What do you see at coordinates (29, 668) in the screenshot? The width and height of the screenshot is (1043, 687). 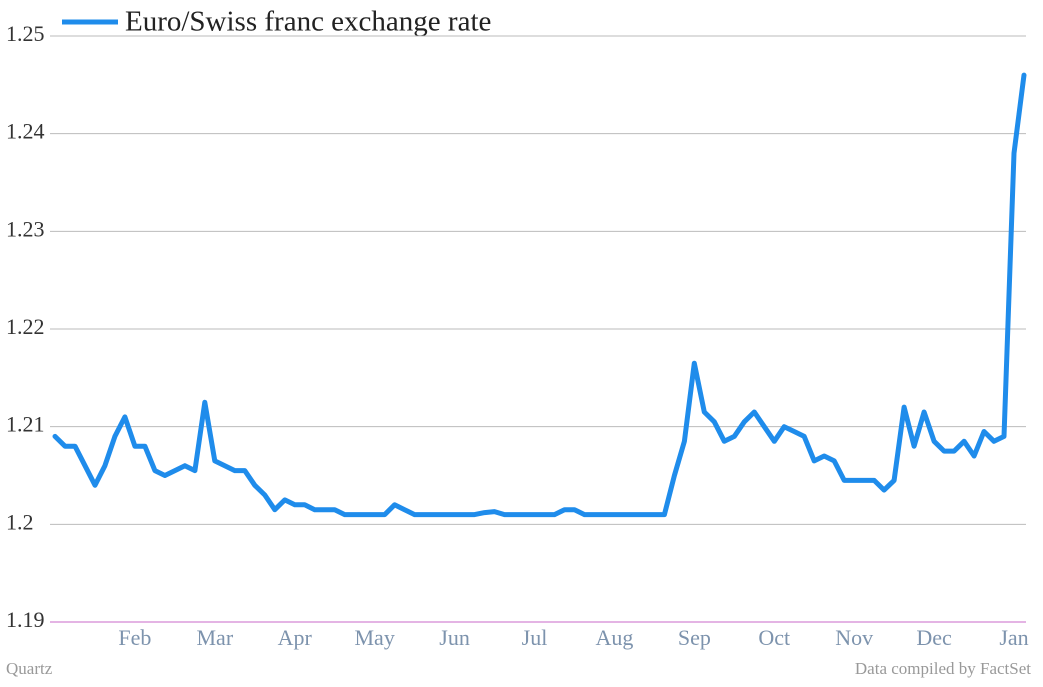 I see `source: Quartz` at bounding box center [29, 668].